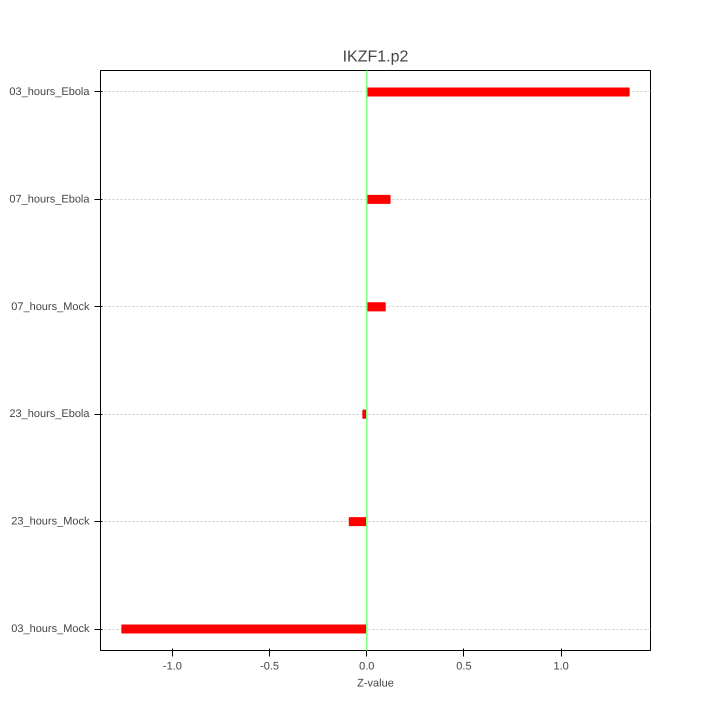 The width and height of the screenshot is (720, 720). Describe the element at coordinates (50, 522) in the screenshot. I see `y-tick-label: 23_hours_Mock` at that location.